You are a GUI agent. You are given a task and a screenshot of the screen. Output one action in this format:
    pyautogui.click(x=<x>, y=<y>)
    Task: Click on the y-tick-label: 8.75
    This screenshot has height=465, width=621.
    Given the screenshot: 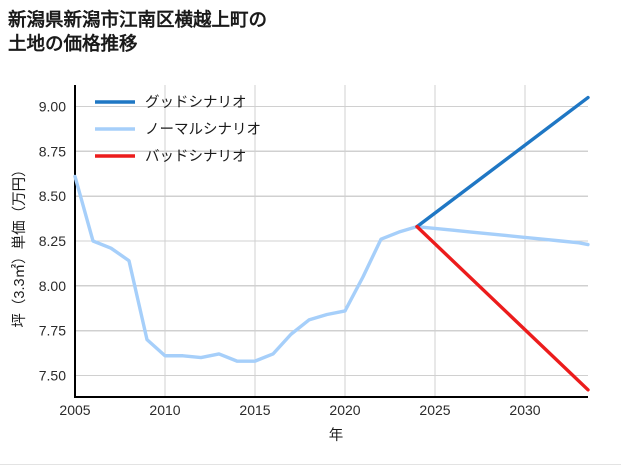 What is the action you would take?
    pyautogui.click(x=52, y=151)
    